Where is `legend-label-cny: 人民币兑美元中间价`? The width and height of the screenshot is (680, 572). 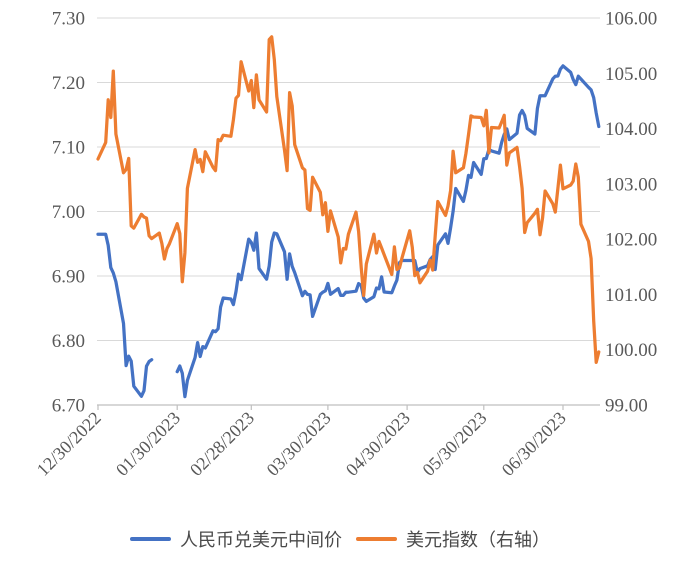
legend-label-cny: 人民币兑美元中间价 is located at coordinates (261, 540).